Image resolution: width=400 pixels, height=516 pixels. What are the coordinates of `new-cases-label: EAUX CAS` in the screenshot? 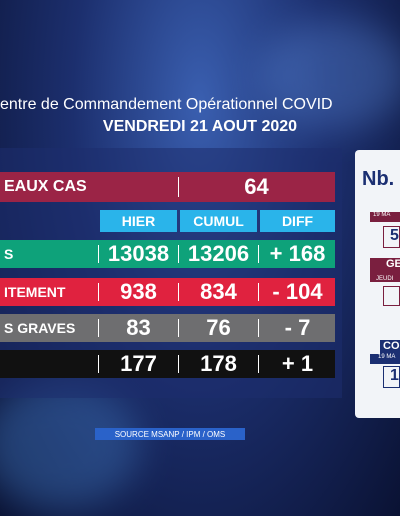 It's located at (45, 186).